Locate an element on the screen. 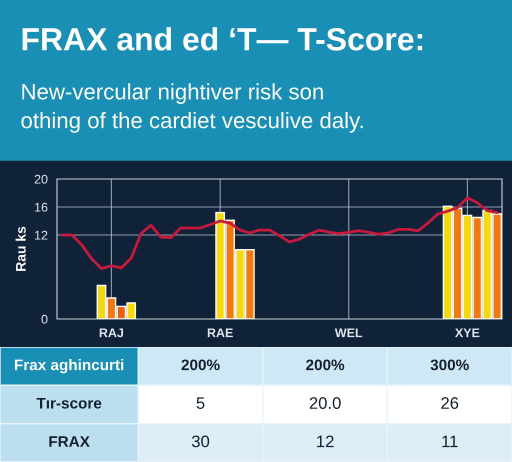 This screenshot has width=512, height=462. x-tick-label: RAJ is located at coordinates (112, 333).